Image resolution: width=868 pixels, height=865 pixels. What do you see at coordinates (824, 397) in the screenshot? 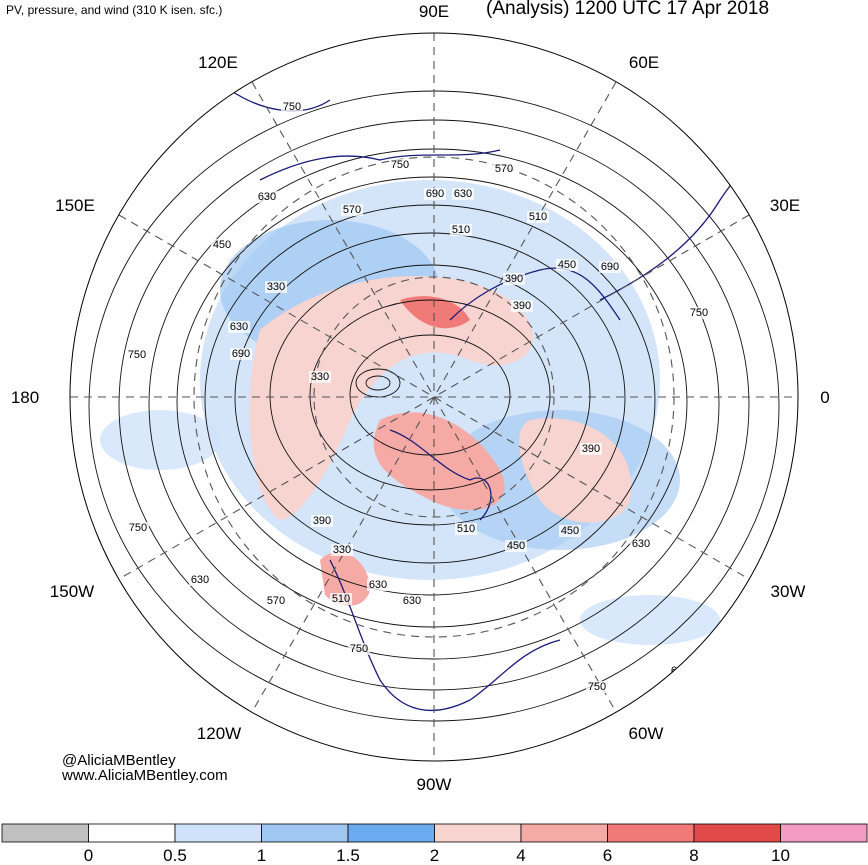
I see `lon-label-0: 0` at bounding box center [824, 397].